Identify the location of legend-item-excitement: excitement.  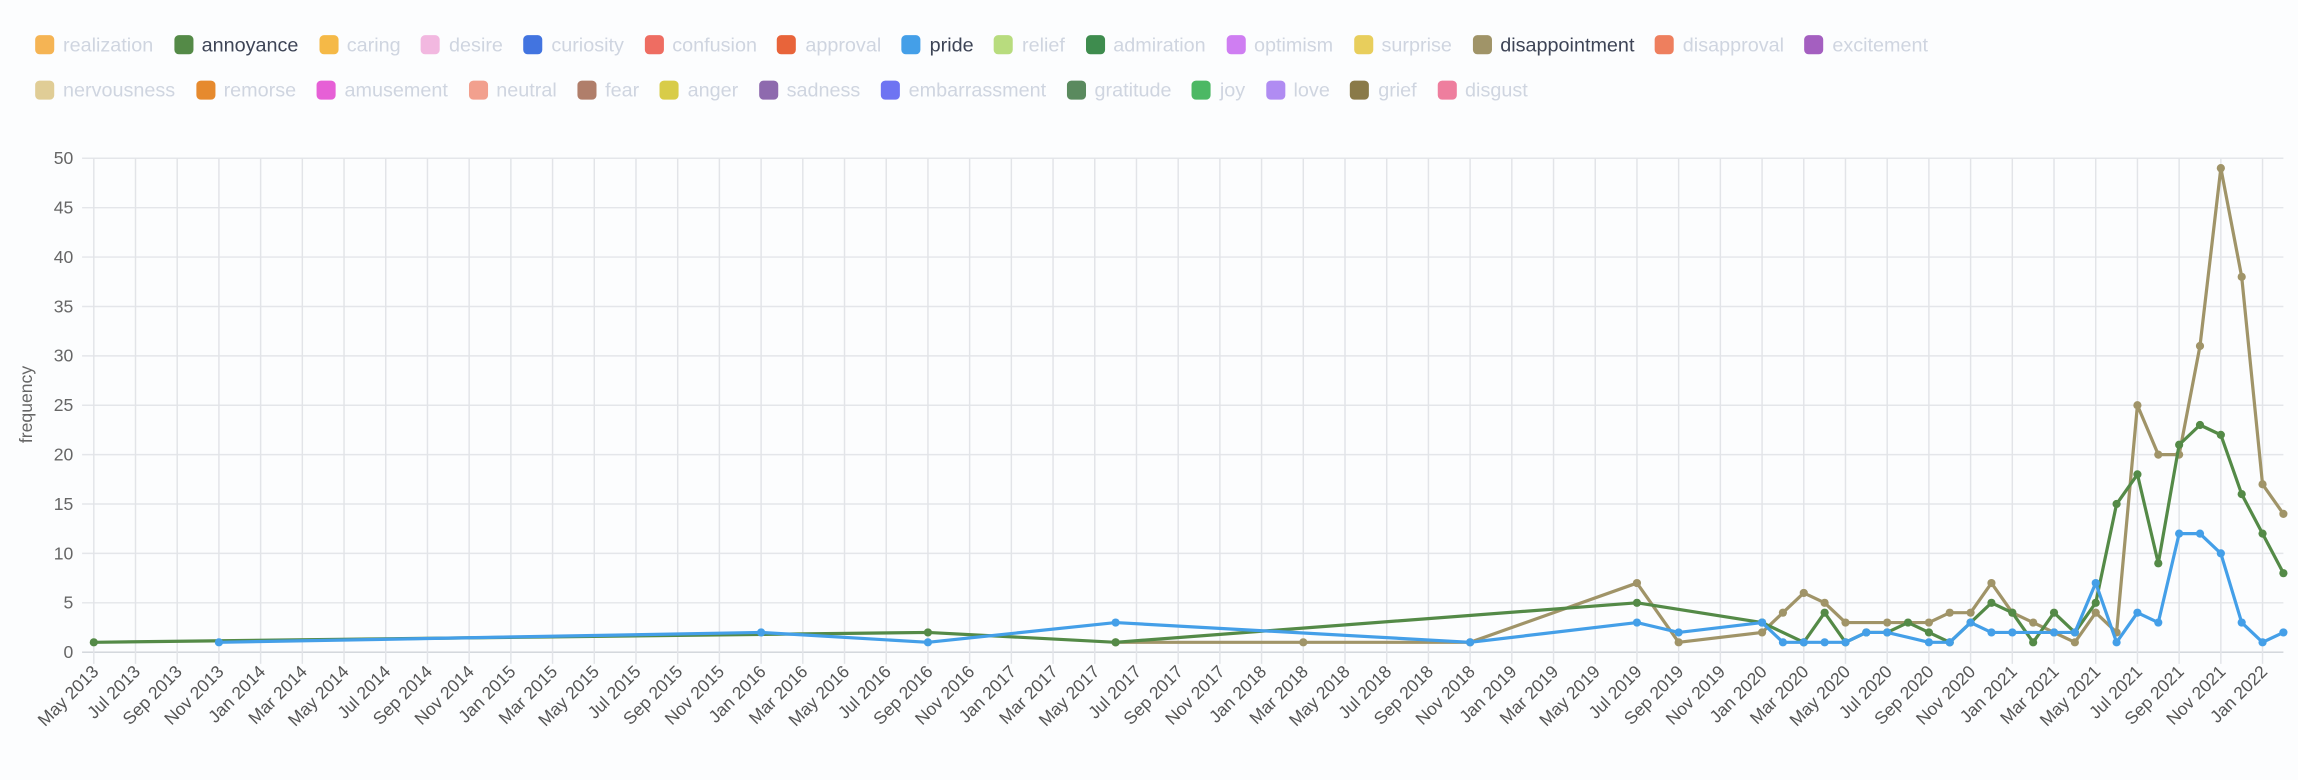
(1866, 44).